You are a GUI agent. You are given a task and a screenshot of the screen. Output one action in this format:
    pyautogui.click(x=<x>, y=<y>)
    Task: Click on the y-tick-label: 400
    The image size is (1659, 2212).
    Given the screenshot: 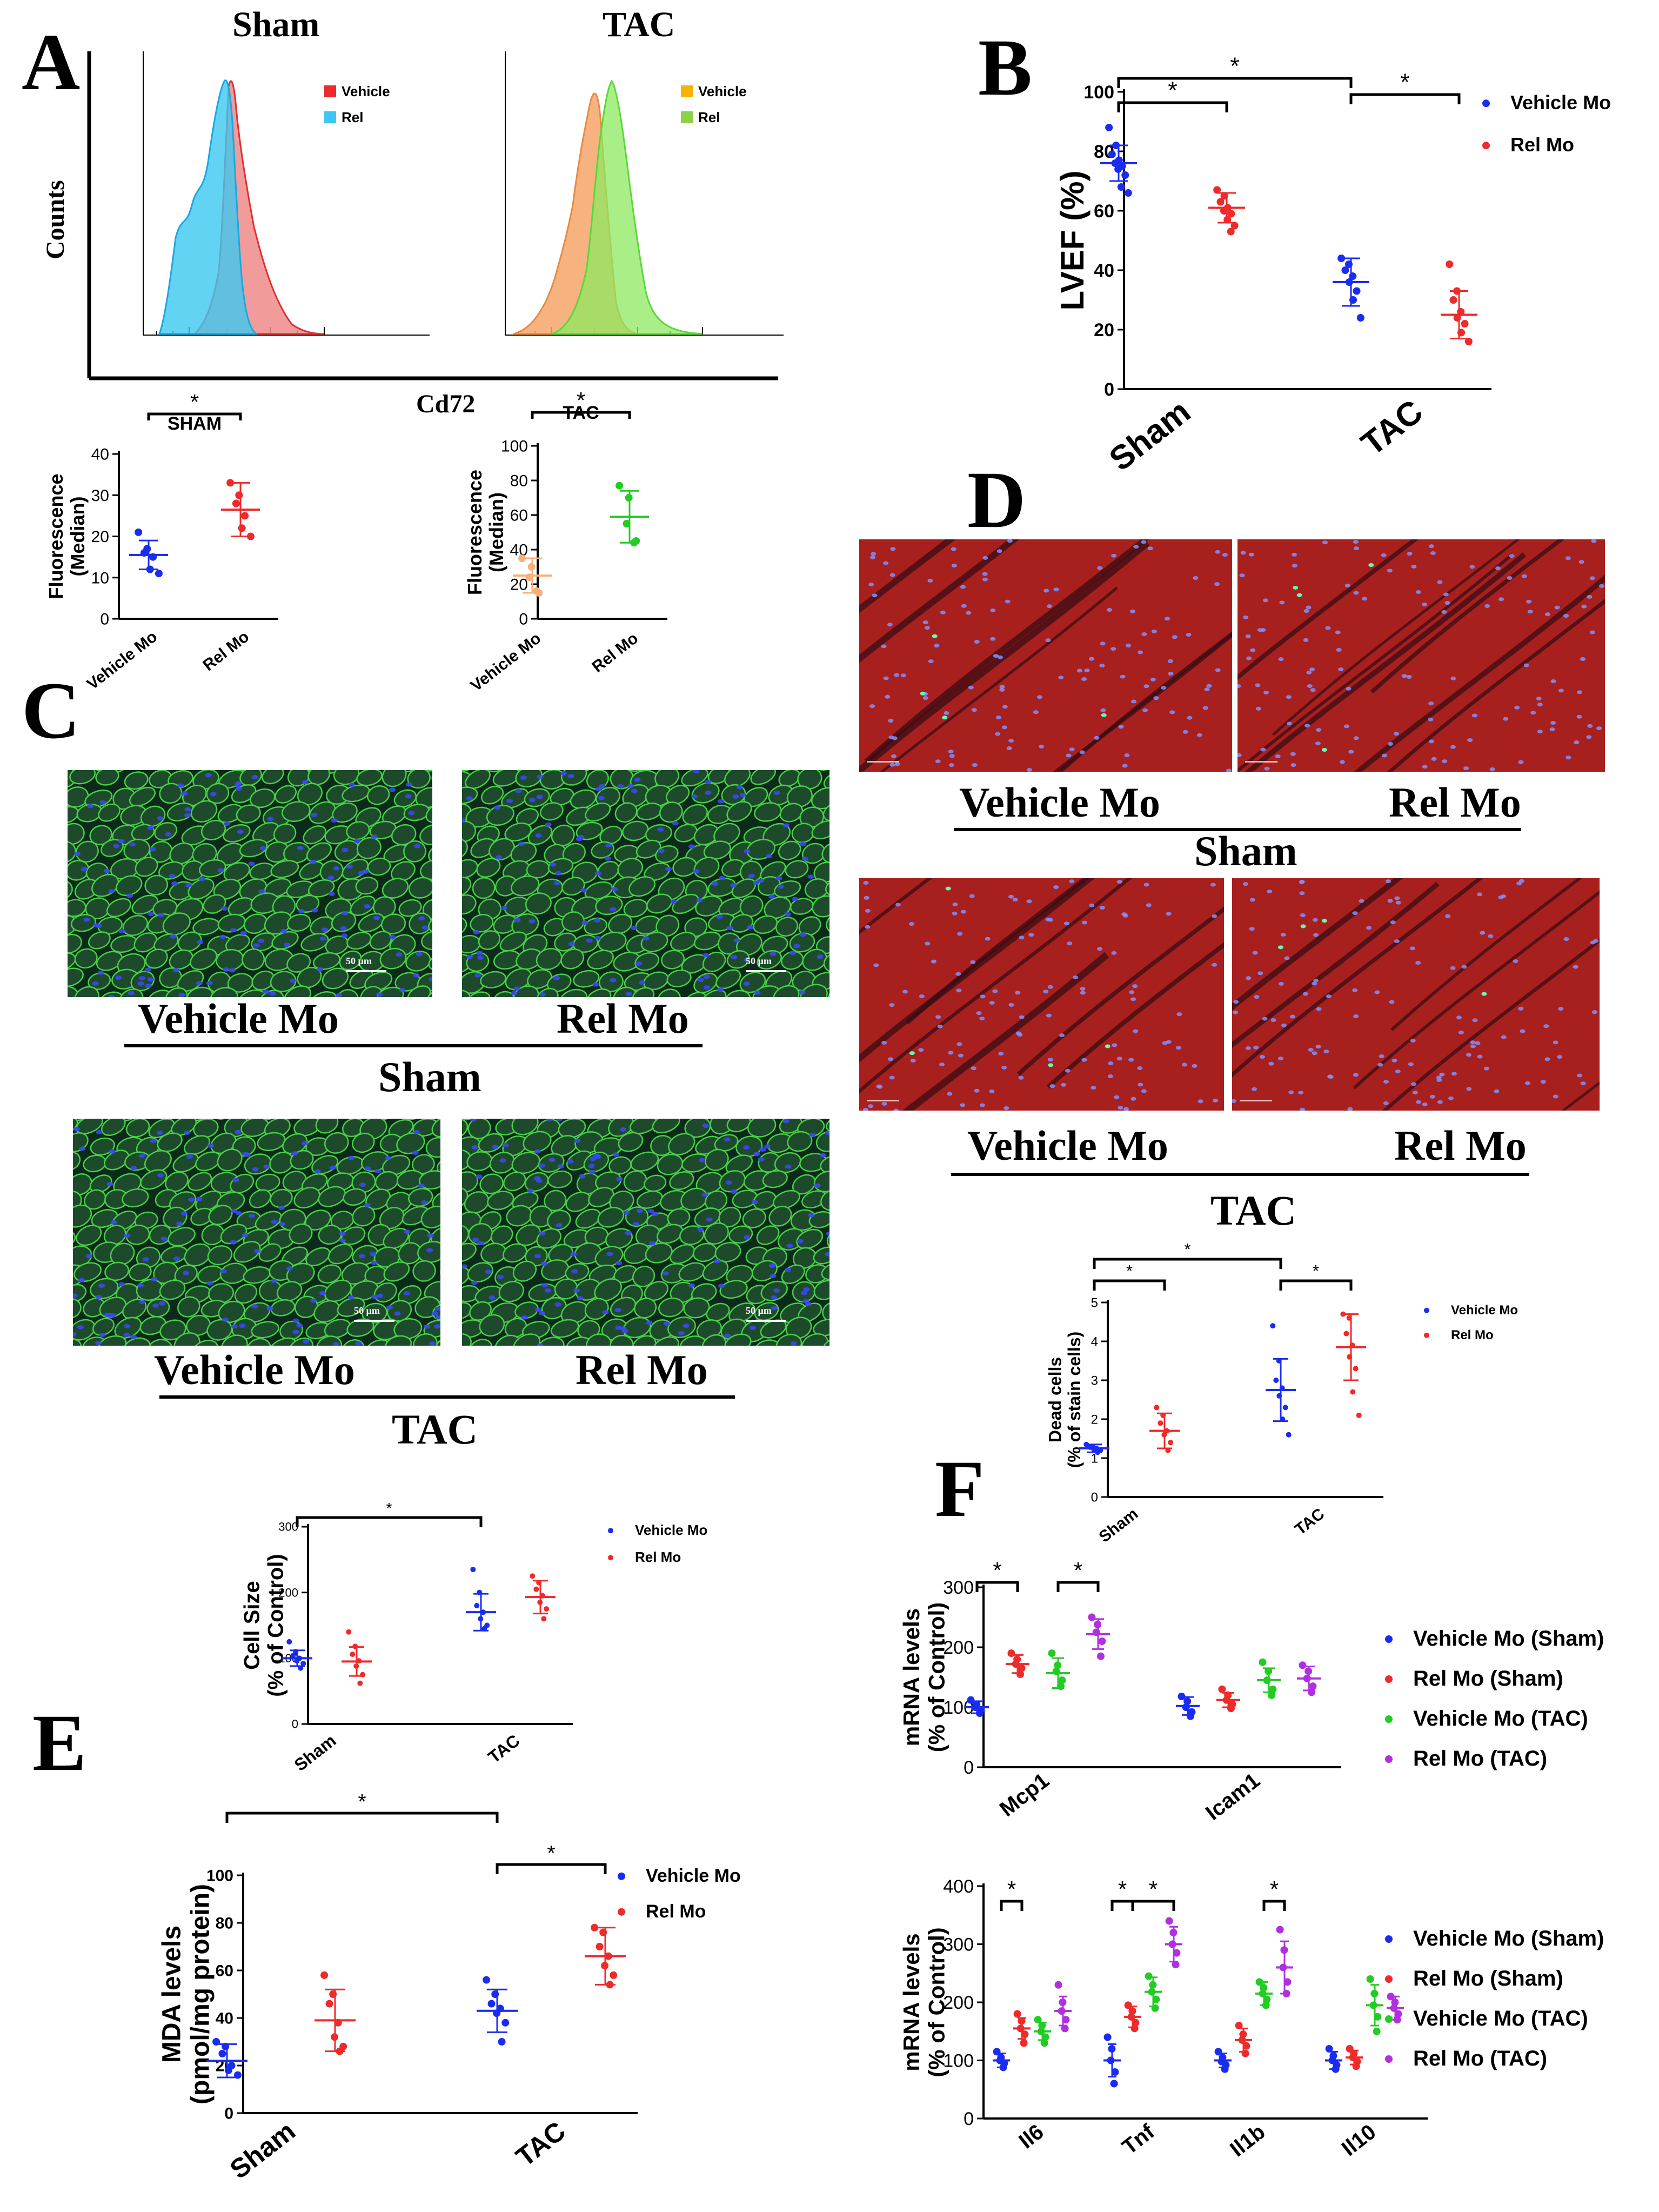 What is the action you would take?
    pyautogui.click(x=958, y=1886)
    